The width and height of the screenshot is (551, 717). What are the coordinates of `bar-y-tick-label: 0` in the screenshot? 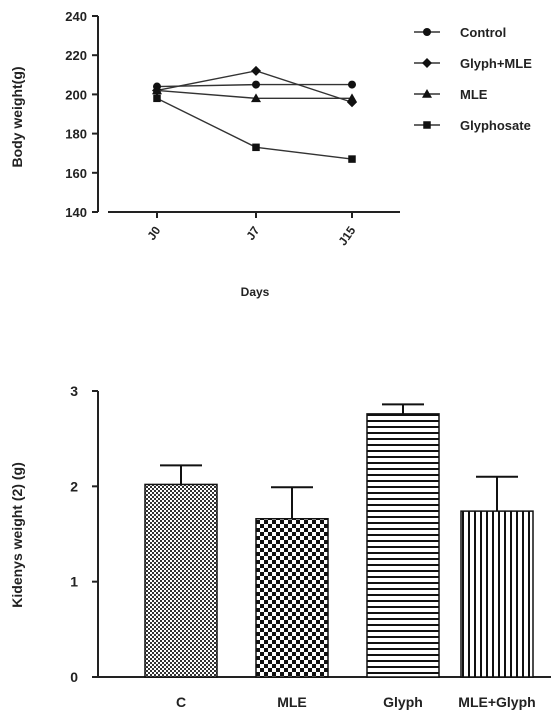 It's located at (74, 677).